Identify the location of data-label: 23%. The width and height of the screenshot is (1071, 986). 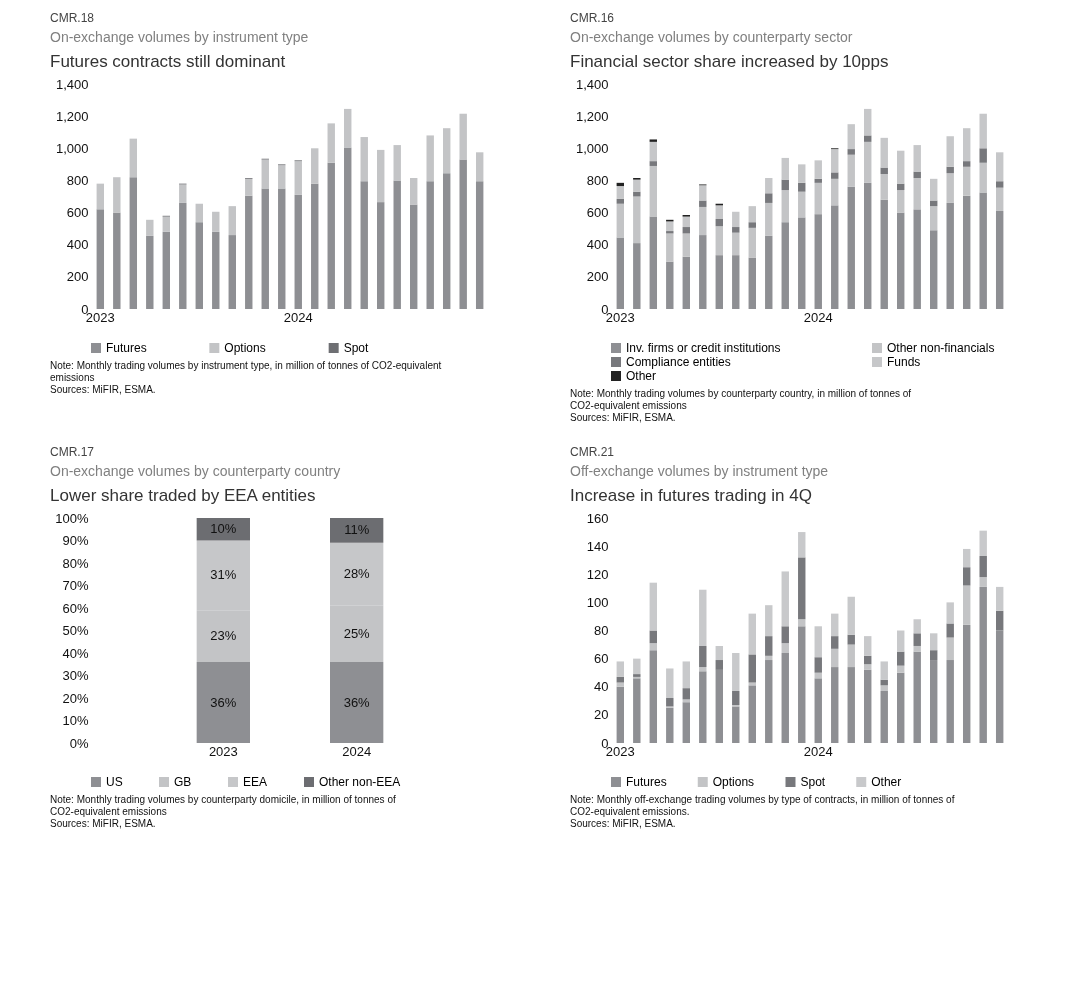
(223, 636).